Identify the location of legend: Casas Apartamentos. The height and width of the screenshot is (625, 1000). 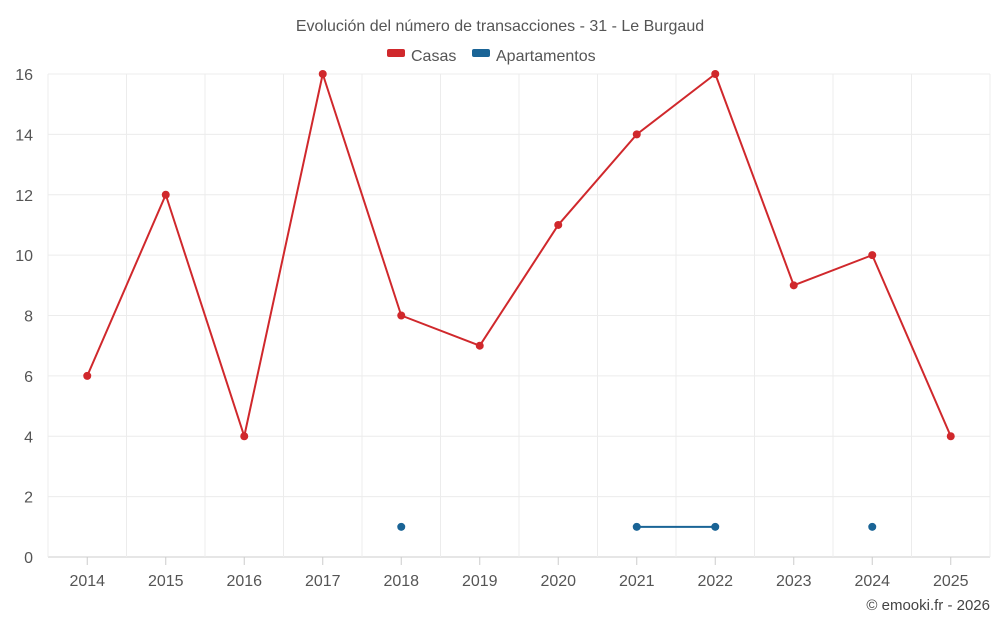
(491, 56).